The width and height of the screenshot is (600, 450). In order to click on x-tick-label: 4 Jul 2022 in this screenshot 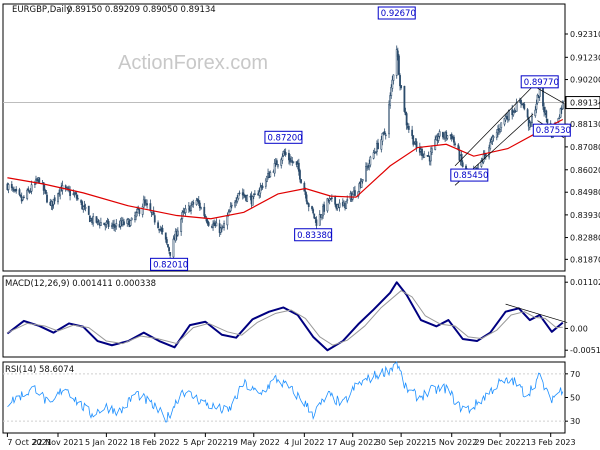, I will do `click(304, 442)`.